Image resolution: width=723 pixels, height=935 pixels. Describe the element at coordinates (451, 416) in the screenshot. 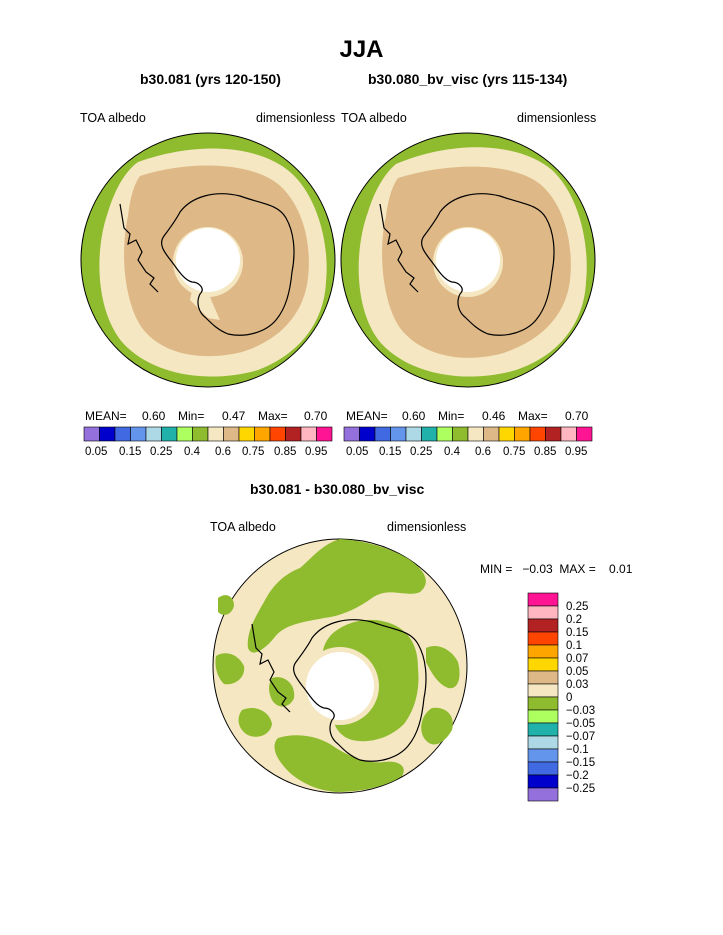

I see `panel2-min-label: Min=` at that location.